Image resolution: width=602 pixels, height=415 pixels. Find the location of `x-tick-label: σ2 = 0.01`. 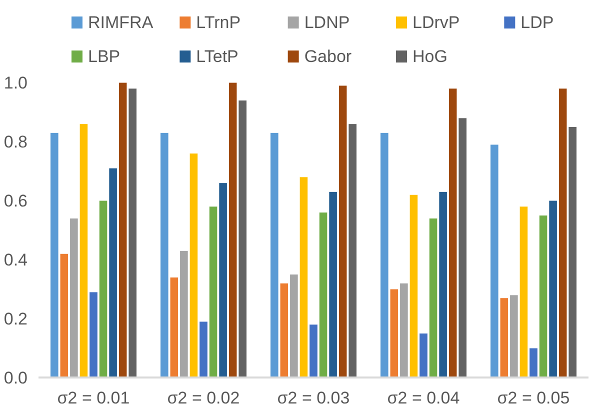

x-tick-label: σ2 = 0.01 is located at coordinates (93, 398).